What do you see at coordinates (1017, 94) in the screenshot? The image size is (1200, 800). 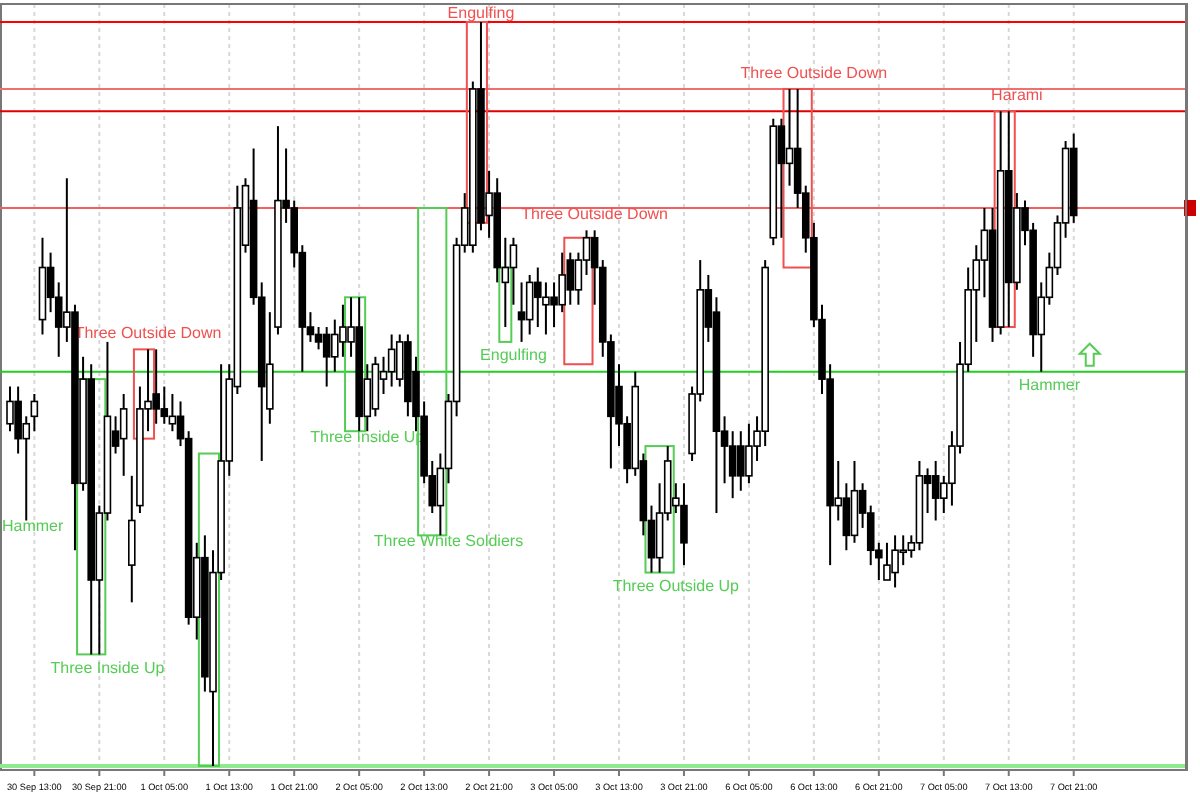 I see `annotation: Harami` at bounding box center [1017, 94].